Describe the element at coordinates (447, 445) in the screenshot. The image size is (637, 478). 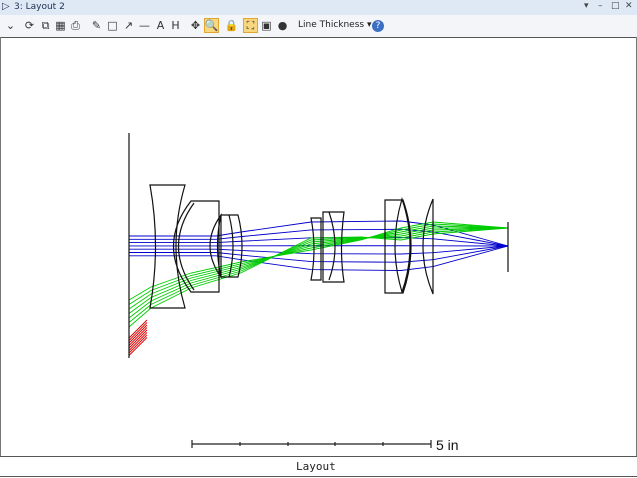
I see `scale-label: 5 in` at that location.